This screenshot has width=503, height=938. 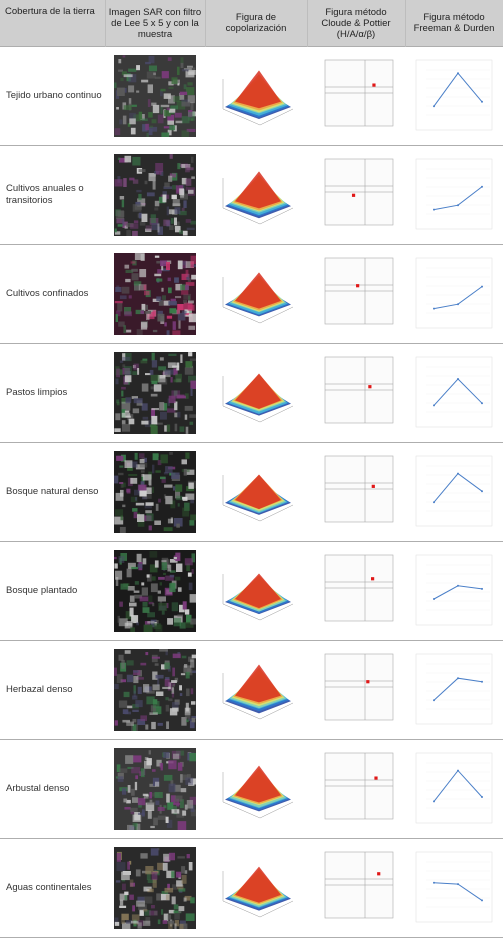 I want to click on table-row: Tejido urbano continuo, so click(x=251, y=96).